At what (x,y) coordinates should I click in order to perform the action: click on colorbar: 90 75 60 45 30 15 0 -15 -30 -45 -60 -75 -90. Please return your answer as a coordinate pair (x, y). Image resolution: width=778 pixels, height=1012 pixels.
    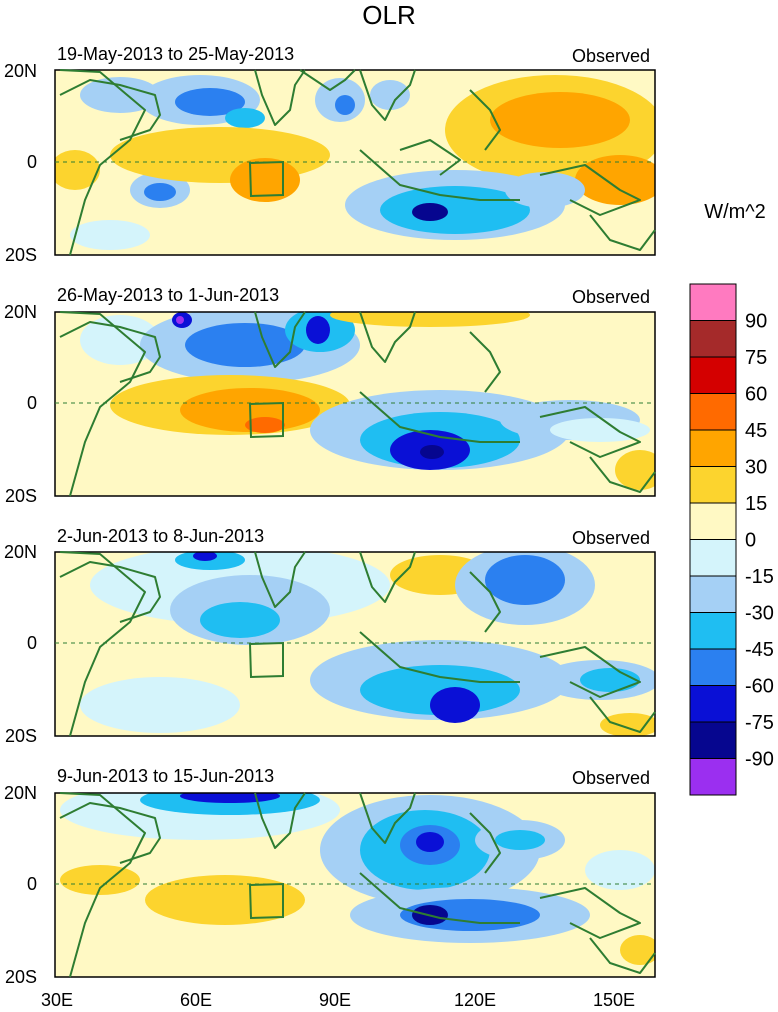
    Looking at the image, I should click on (731, 539).